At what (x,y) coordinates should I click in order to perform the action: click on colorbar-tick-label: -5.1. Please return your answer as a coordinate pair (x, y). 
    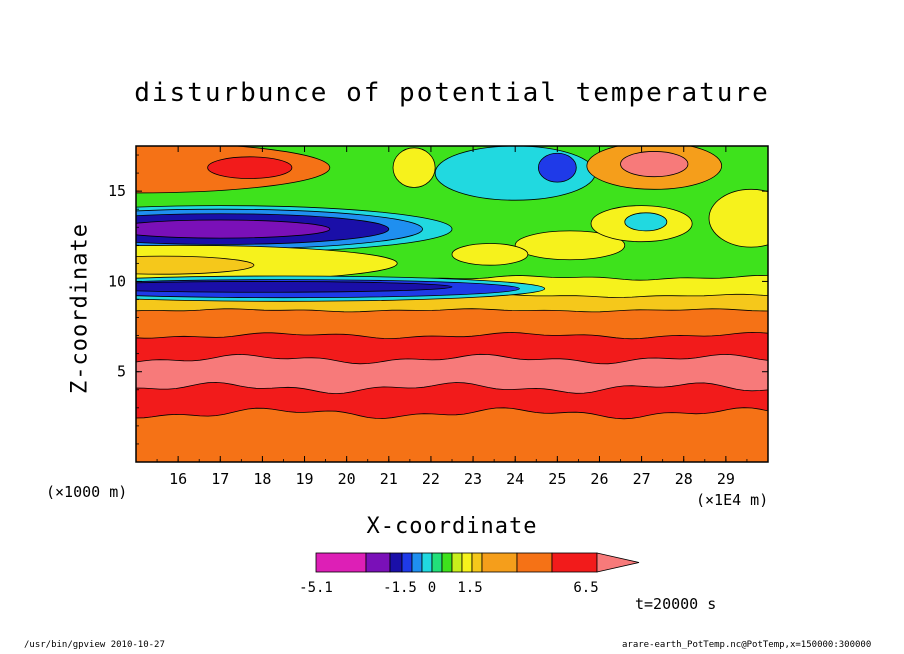
    Looking at the image, I should click on (316, 588).